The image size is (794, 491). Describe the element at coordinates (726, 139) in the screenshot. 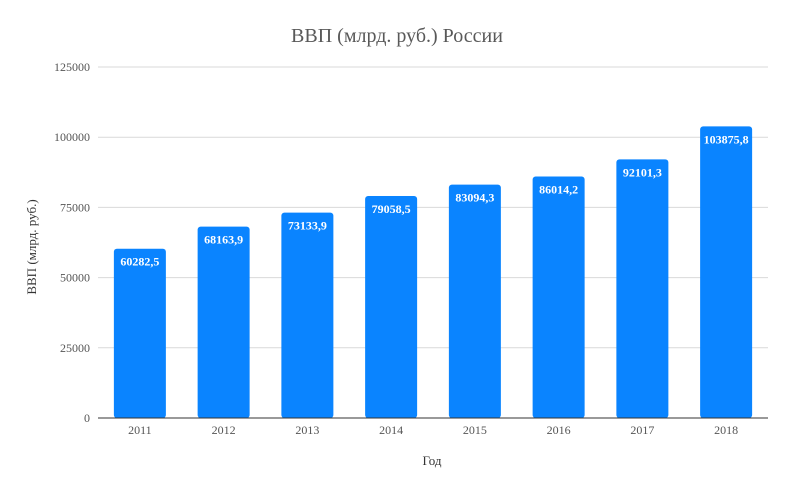

I see `data-label-2018: 103875,8` at that location.